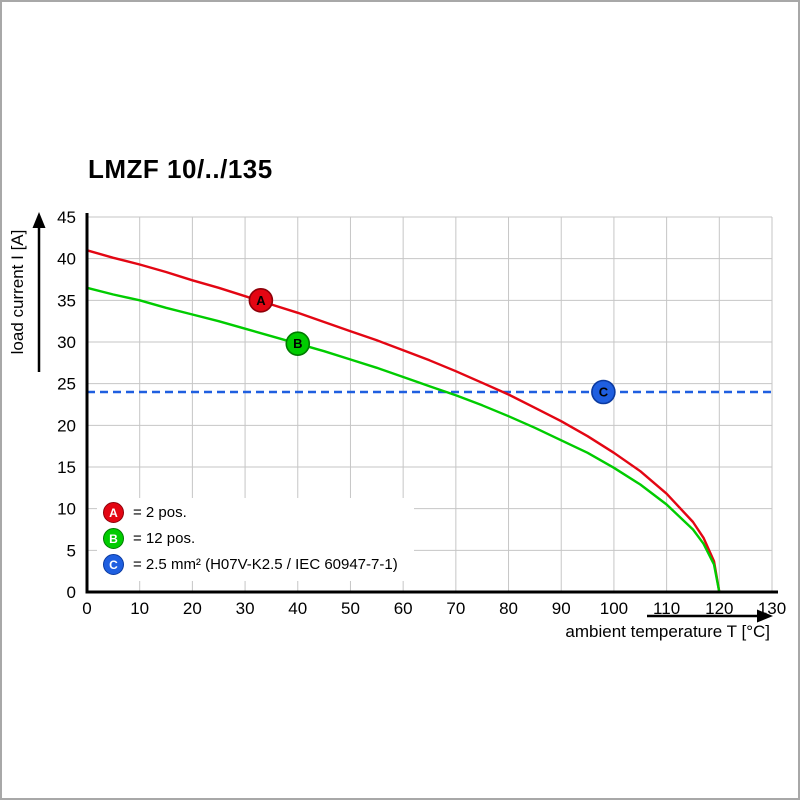 The image size is (800, 800). I want to click on x-tick-label: 0, so click(86, 608).